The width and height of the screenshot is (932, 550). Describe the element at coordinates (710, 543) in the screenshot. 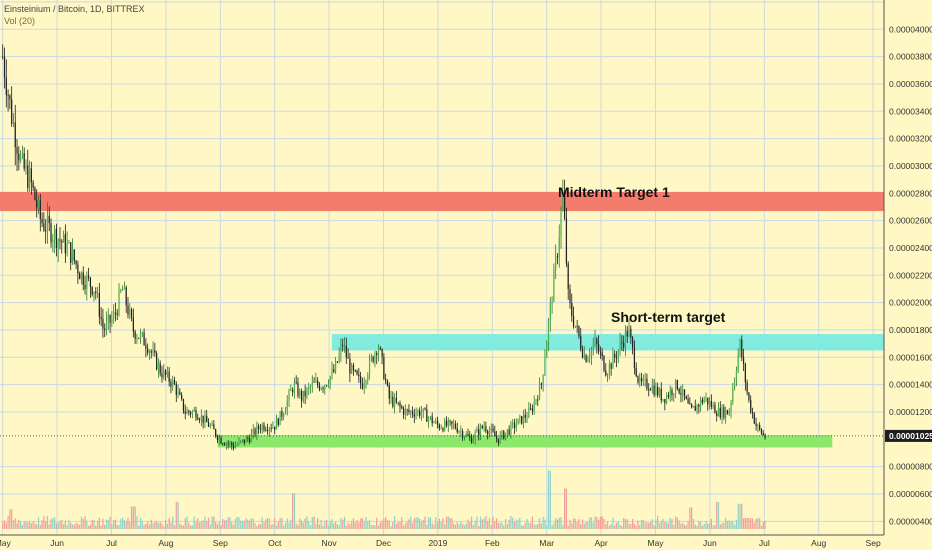

I see `x-tick-label: Jun` at that location.